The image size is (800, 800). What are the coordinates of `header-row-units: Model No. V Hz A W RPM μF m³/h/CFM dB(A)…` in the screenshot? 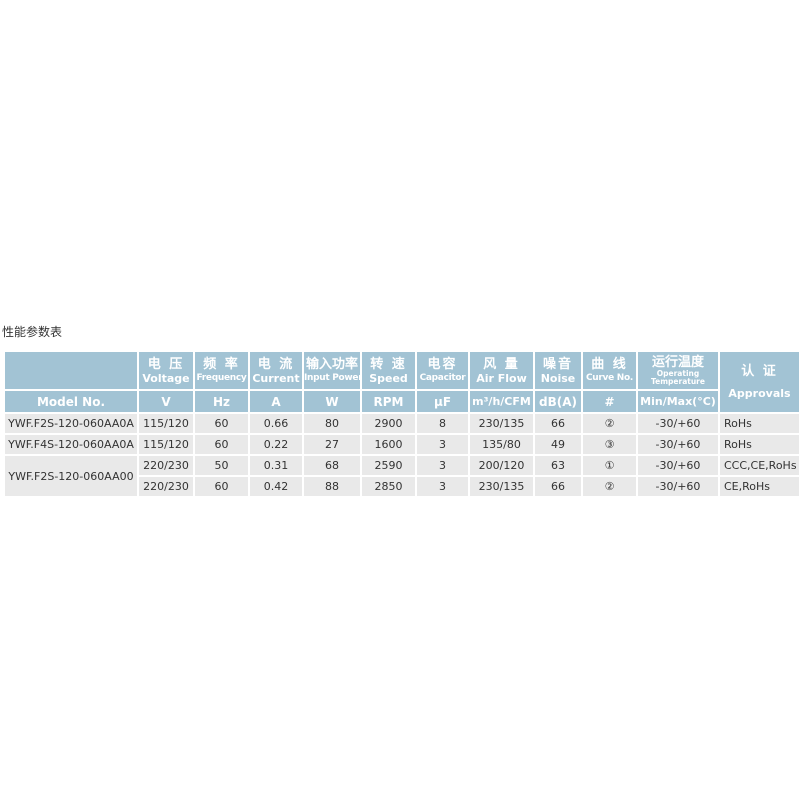 It's located at (401, 401).